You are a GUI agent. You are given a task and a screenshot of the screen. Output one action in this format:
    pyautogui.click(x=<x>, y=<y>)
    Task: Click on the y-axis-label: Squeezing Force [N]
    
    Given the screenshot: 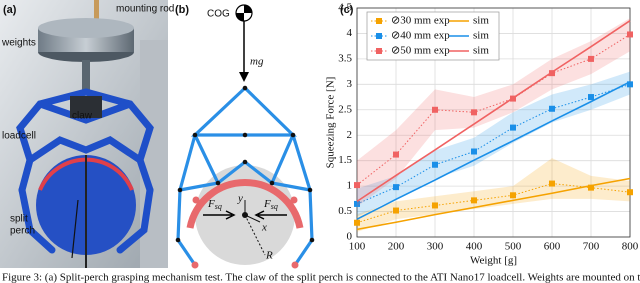 What is the action you would take?
    pyautogui.click(x=331, y=123)
    